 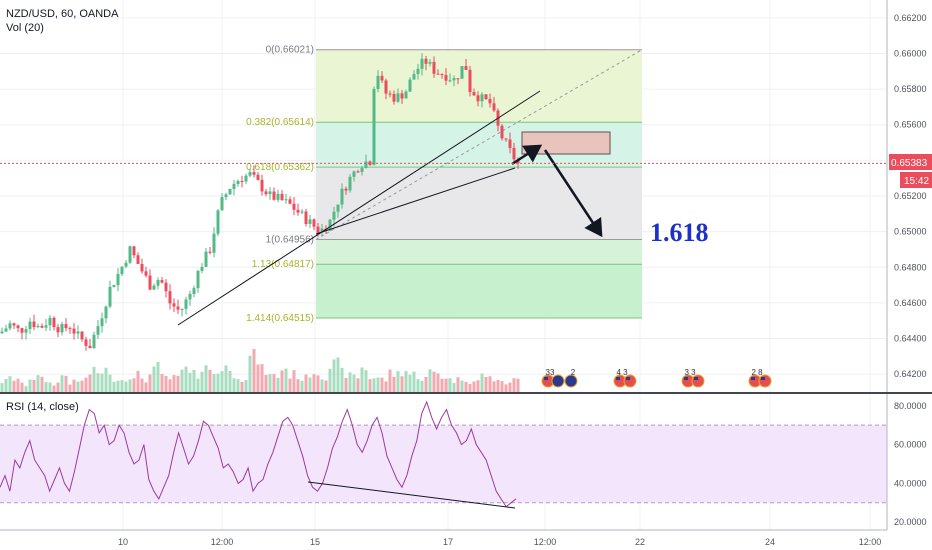 What do you see at coordinates (910, 445) in the screenshot?
I see `rsi-tick-label: 60.0000` at bounding box center [910, 445].